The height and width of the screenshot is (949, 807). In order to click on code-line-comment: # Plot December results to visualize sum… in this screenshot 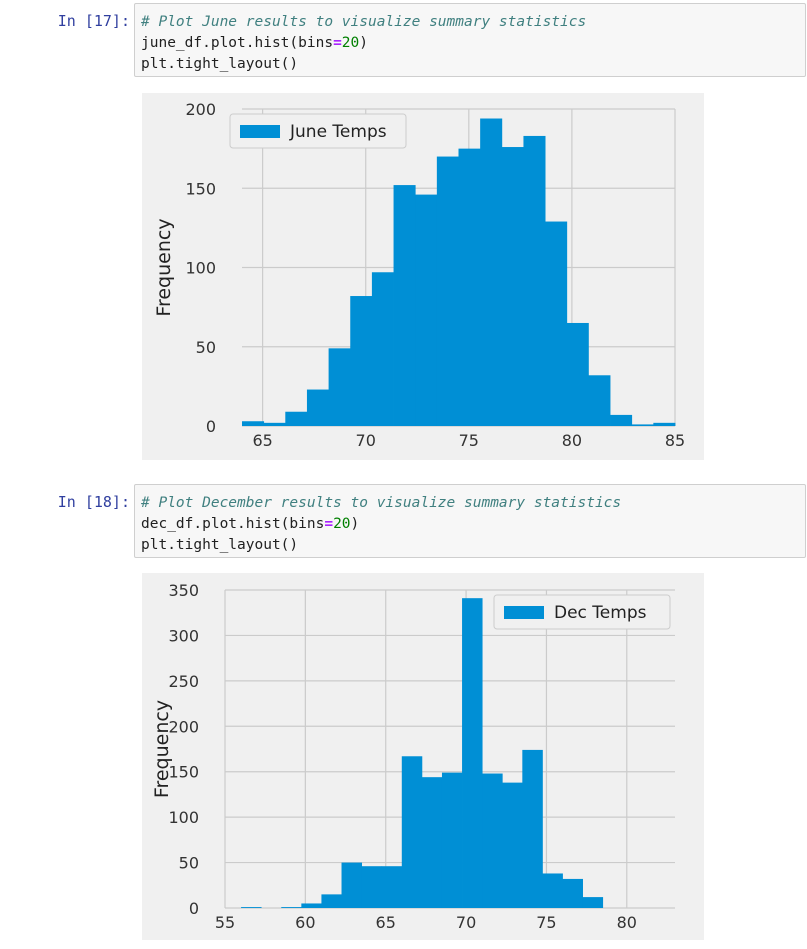, I will do `click(470, 503)`.